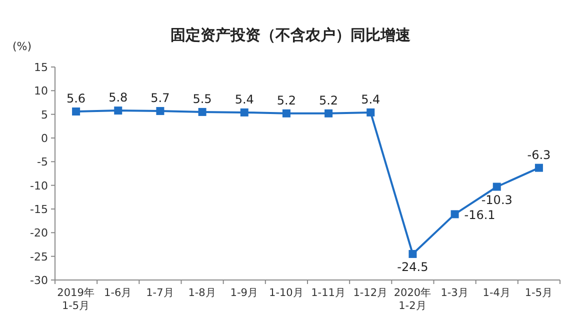 Image resolution: width=581 pixels, height=333 pixels. I want to click on x-tick-label: 1-6月, so click(118, 293).